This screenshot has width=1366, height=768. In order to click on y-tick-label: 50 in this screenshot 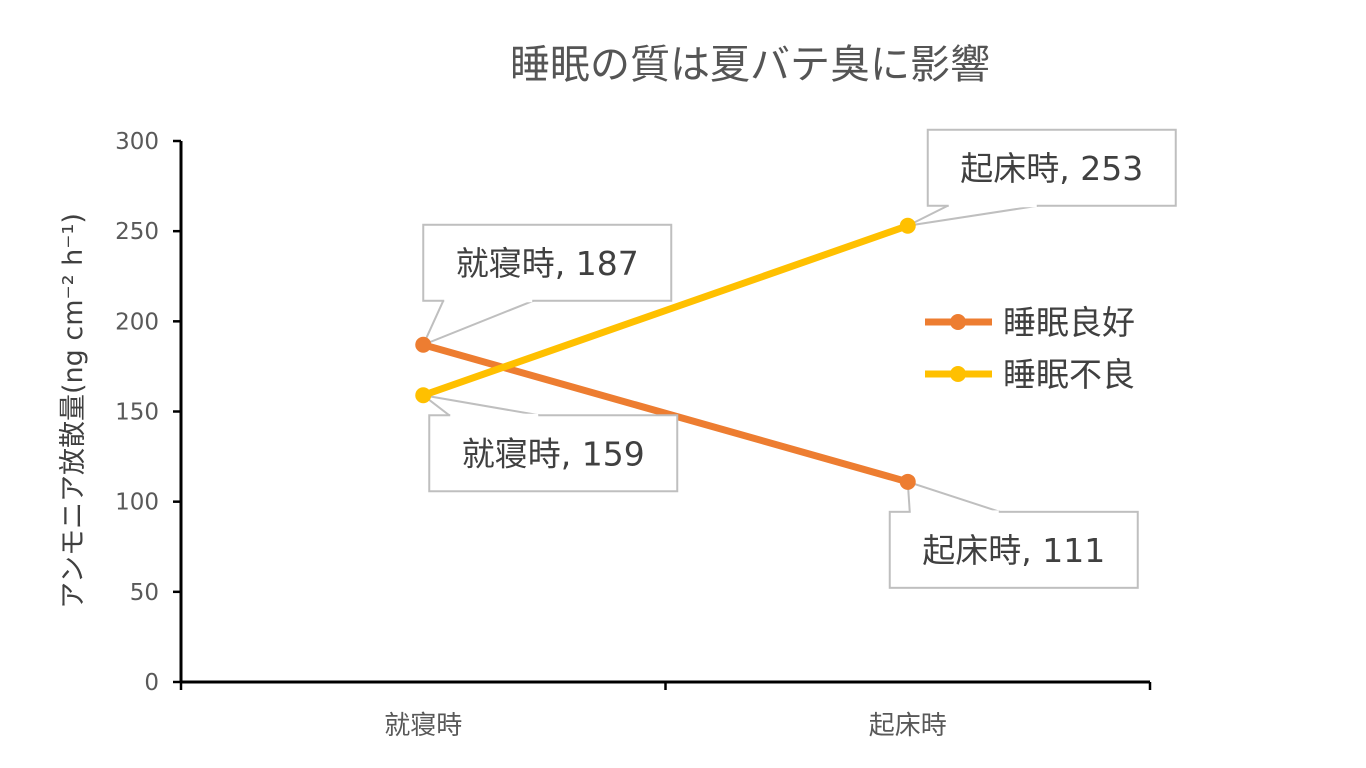, I will do `click(144, 593)`.